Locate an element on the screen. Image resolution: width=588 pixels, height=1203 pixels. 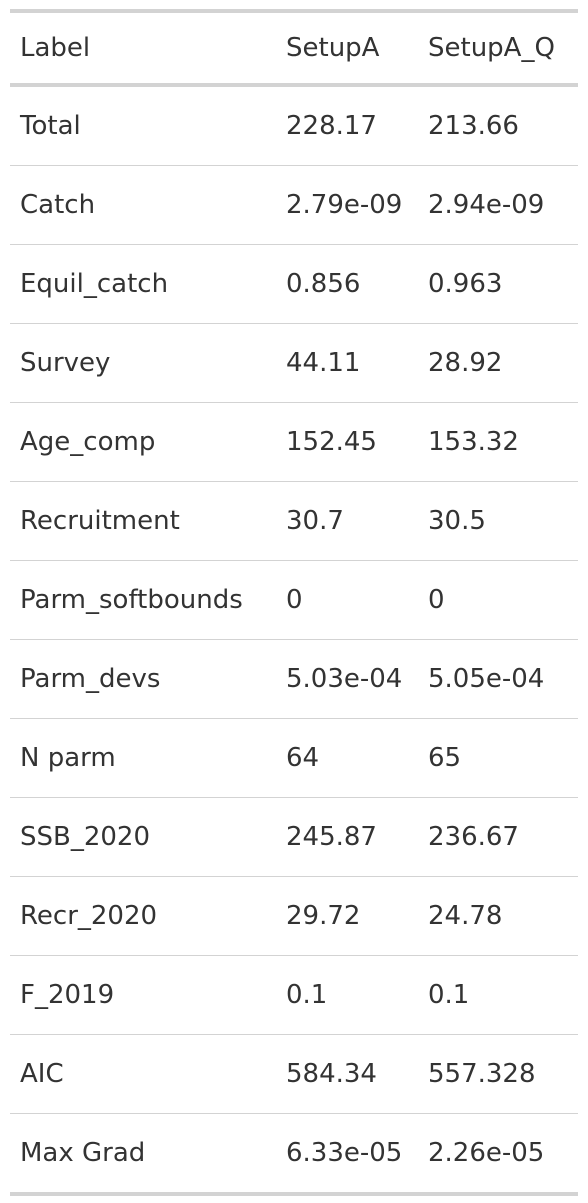
table-row: Parm_softbounds 0 0 is located at coordinates (294, 600).